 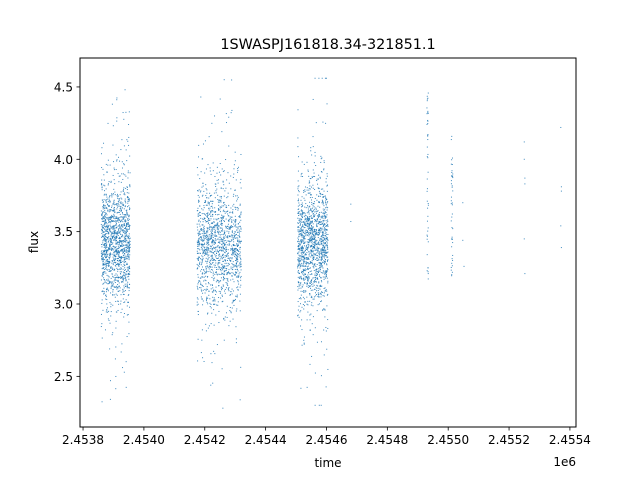 What do you see at coordinates (67, 232) in the screenshot?
I see `y-axis-ticks: 2.53.03.54.04.5` at bounding box center [67, 232].